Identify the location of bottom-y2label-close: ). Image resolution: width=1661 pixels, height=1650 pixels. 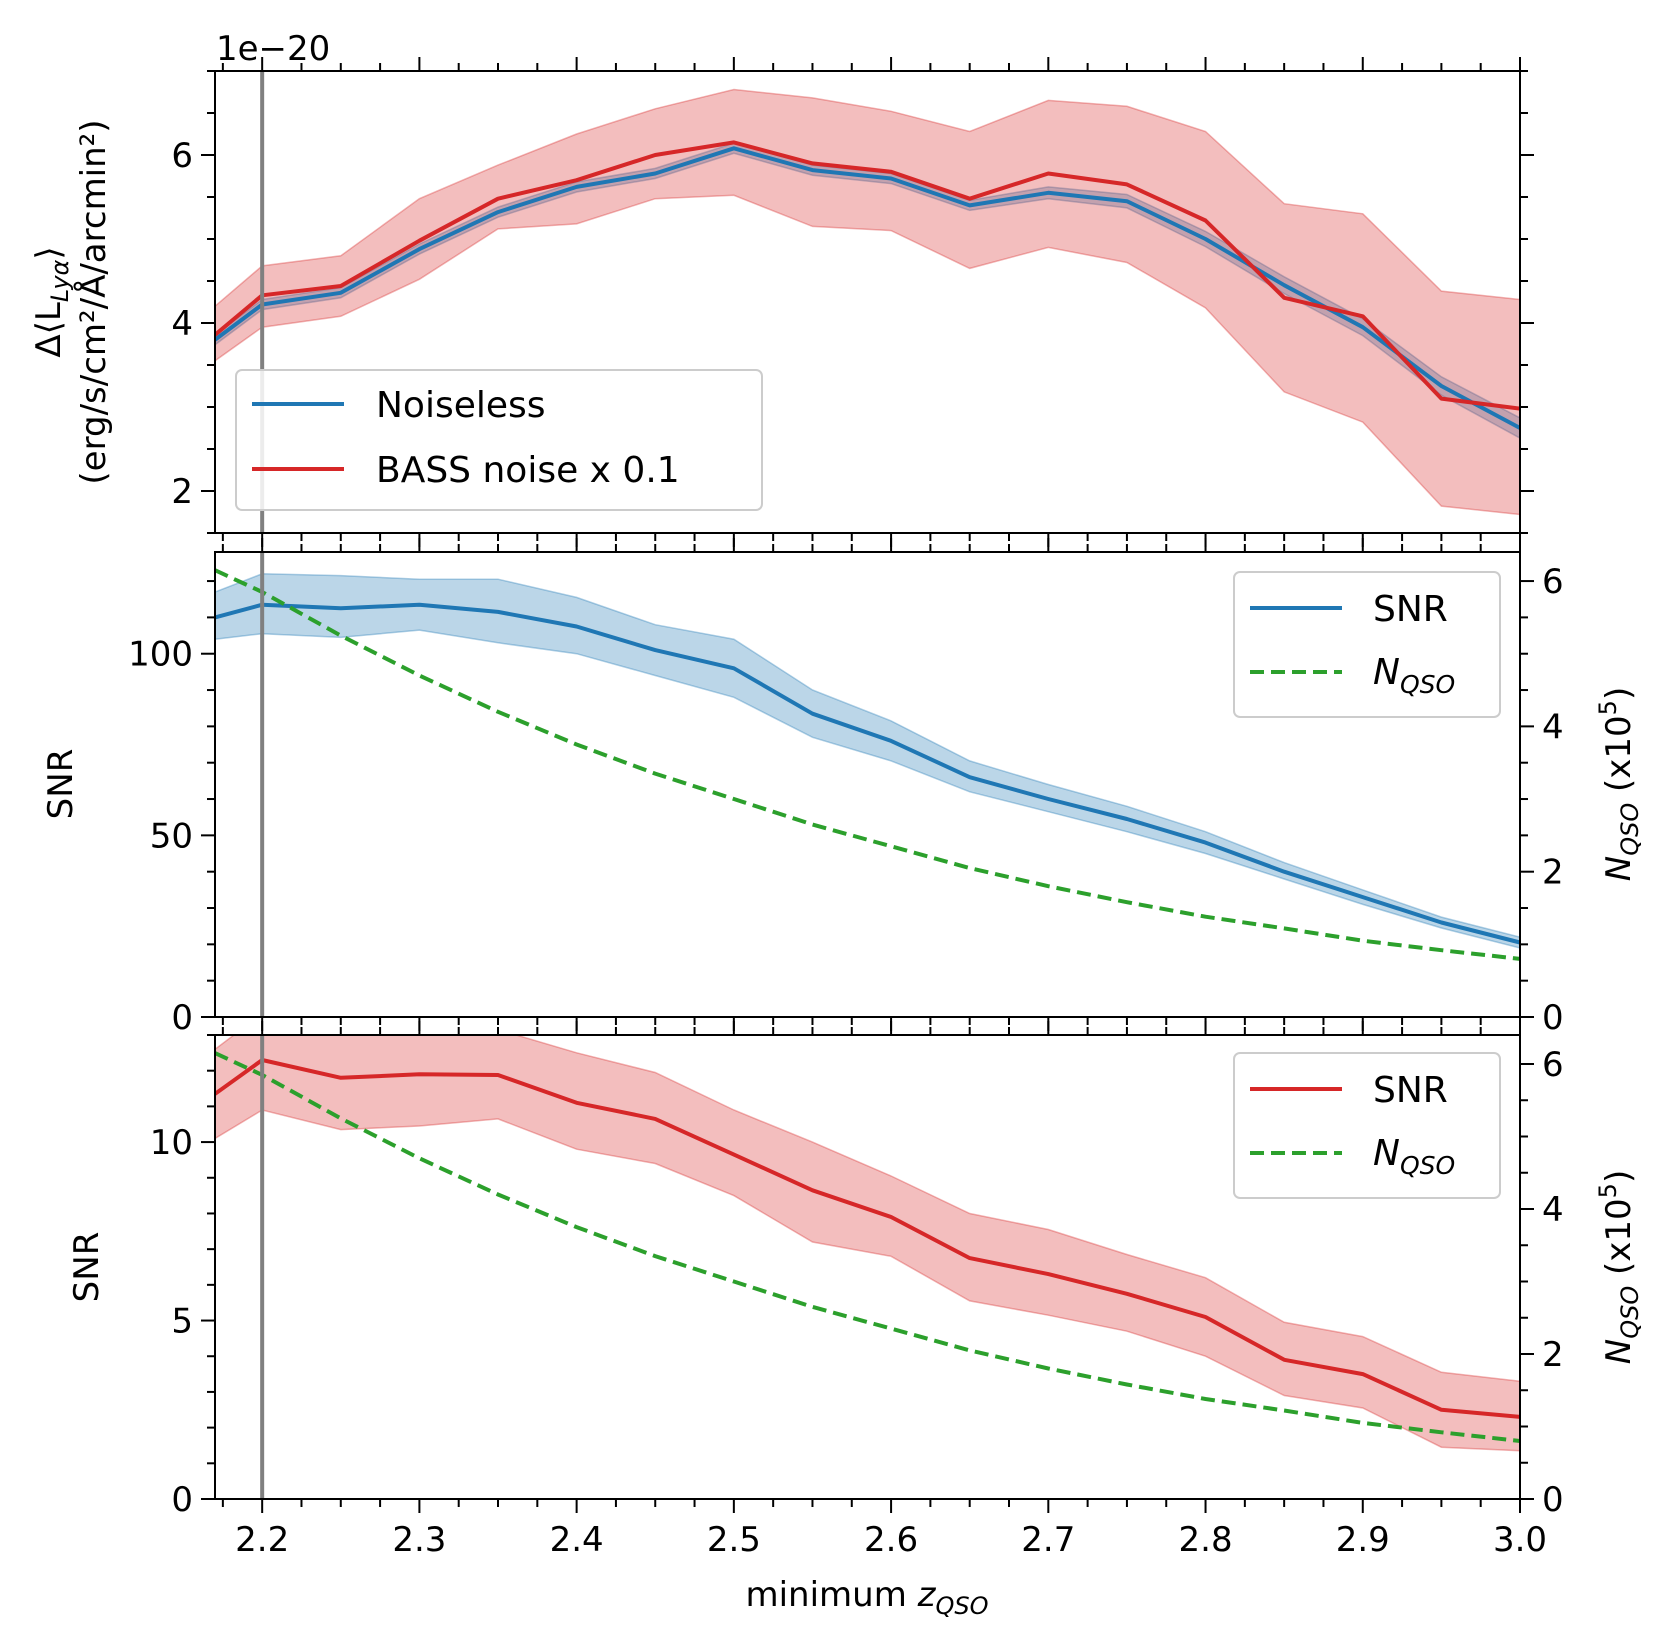
(1619, 1176).